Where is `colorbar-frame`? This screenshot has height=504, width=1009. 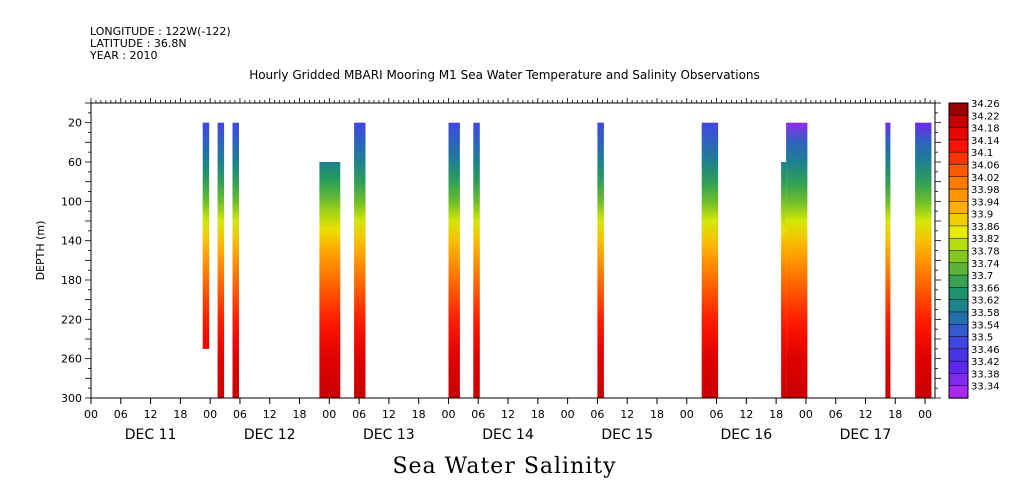
colorbar-frame is located at coordinates (958, 250).